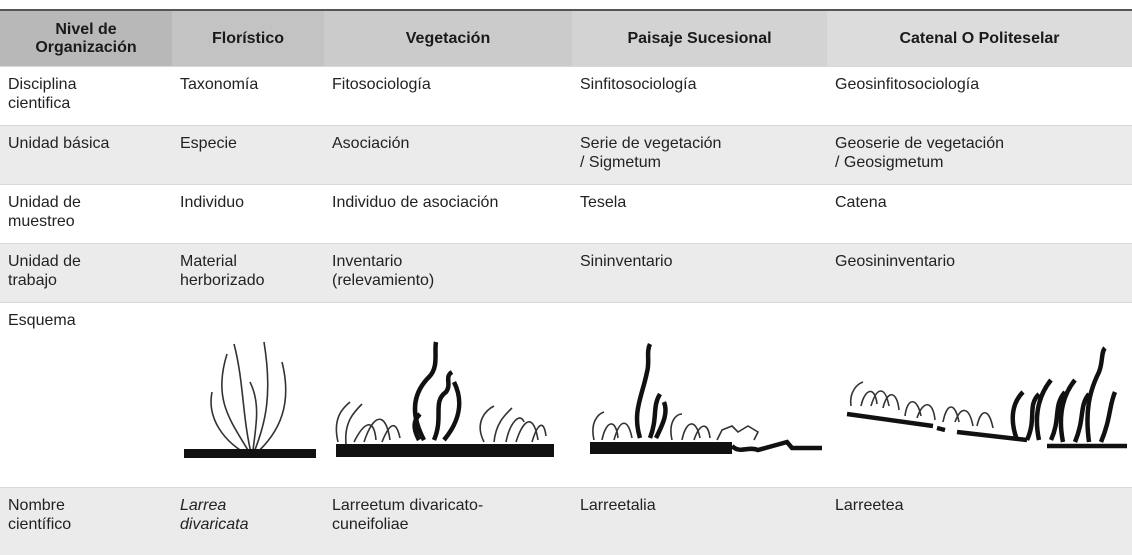 This screenshot has width=1132, height=555. Describe the element at coordinates (448, 214) in the screenshot. I see `cell: Individuo de asociación` at that location.